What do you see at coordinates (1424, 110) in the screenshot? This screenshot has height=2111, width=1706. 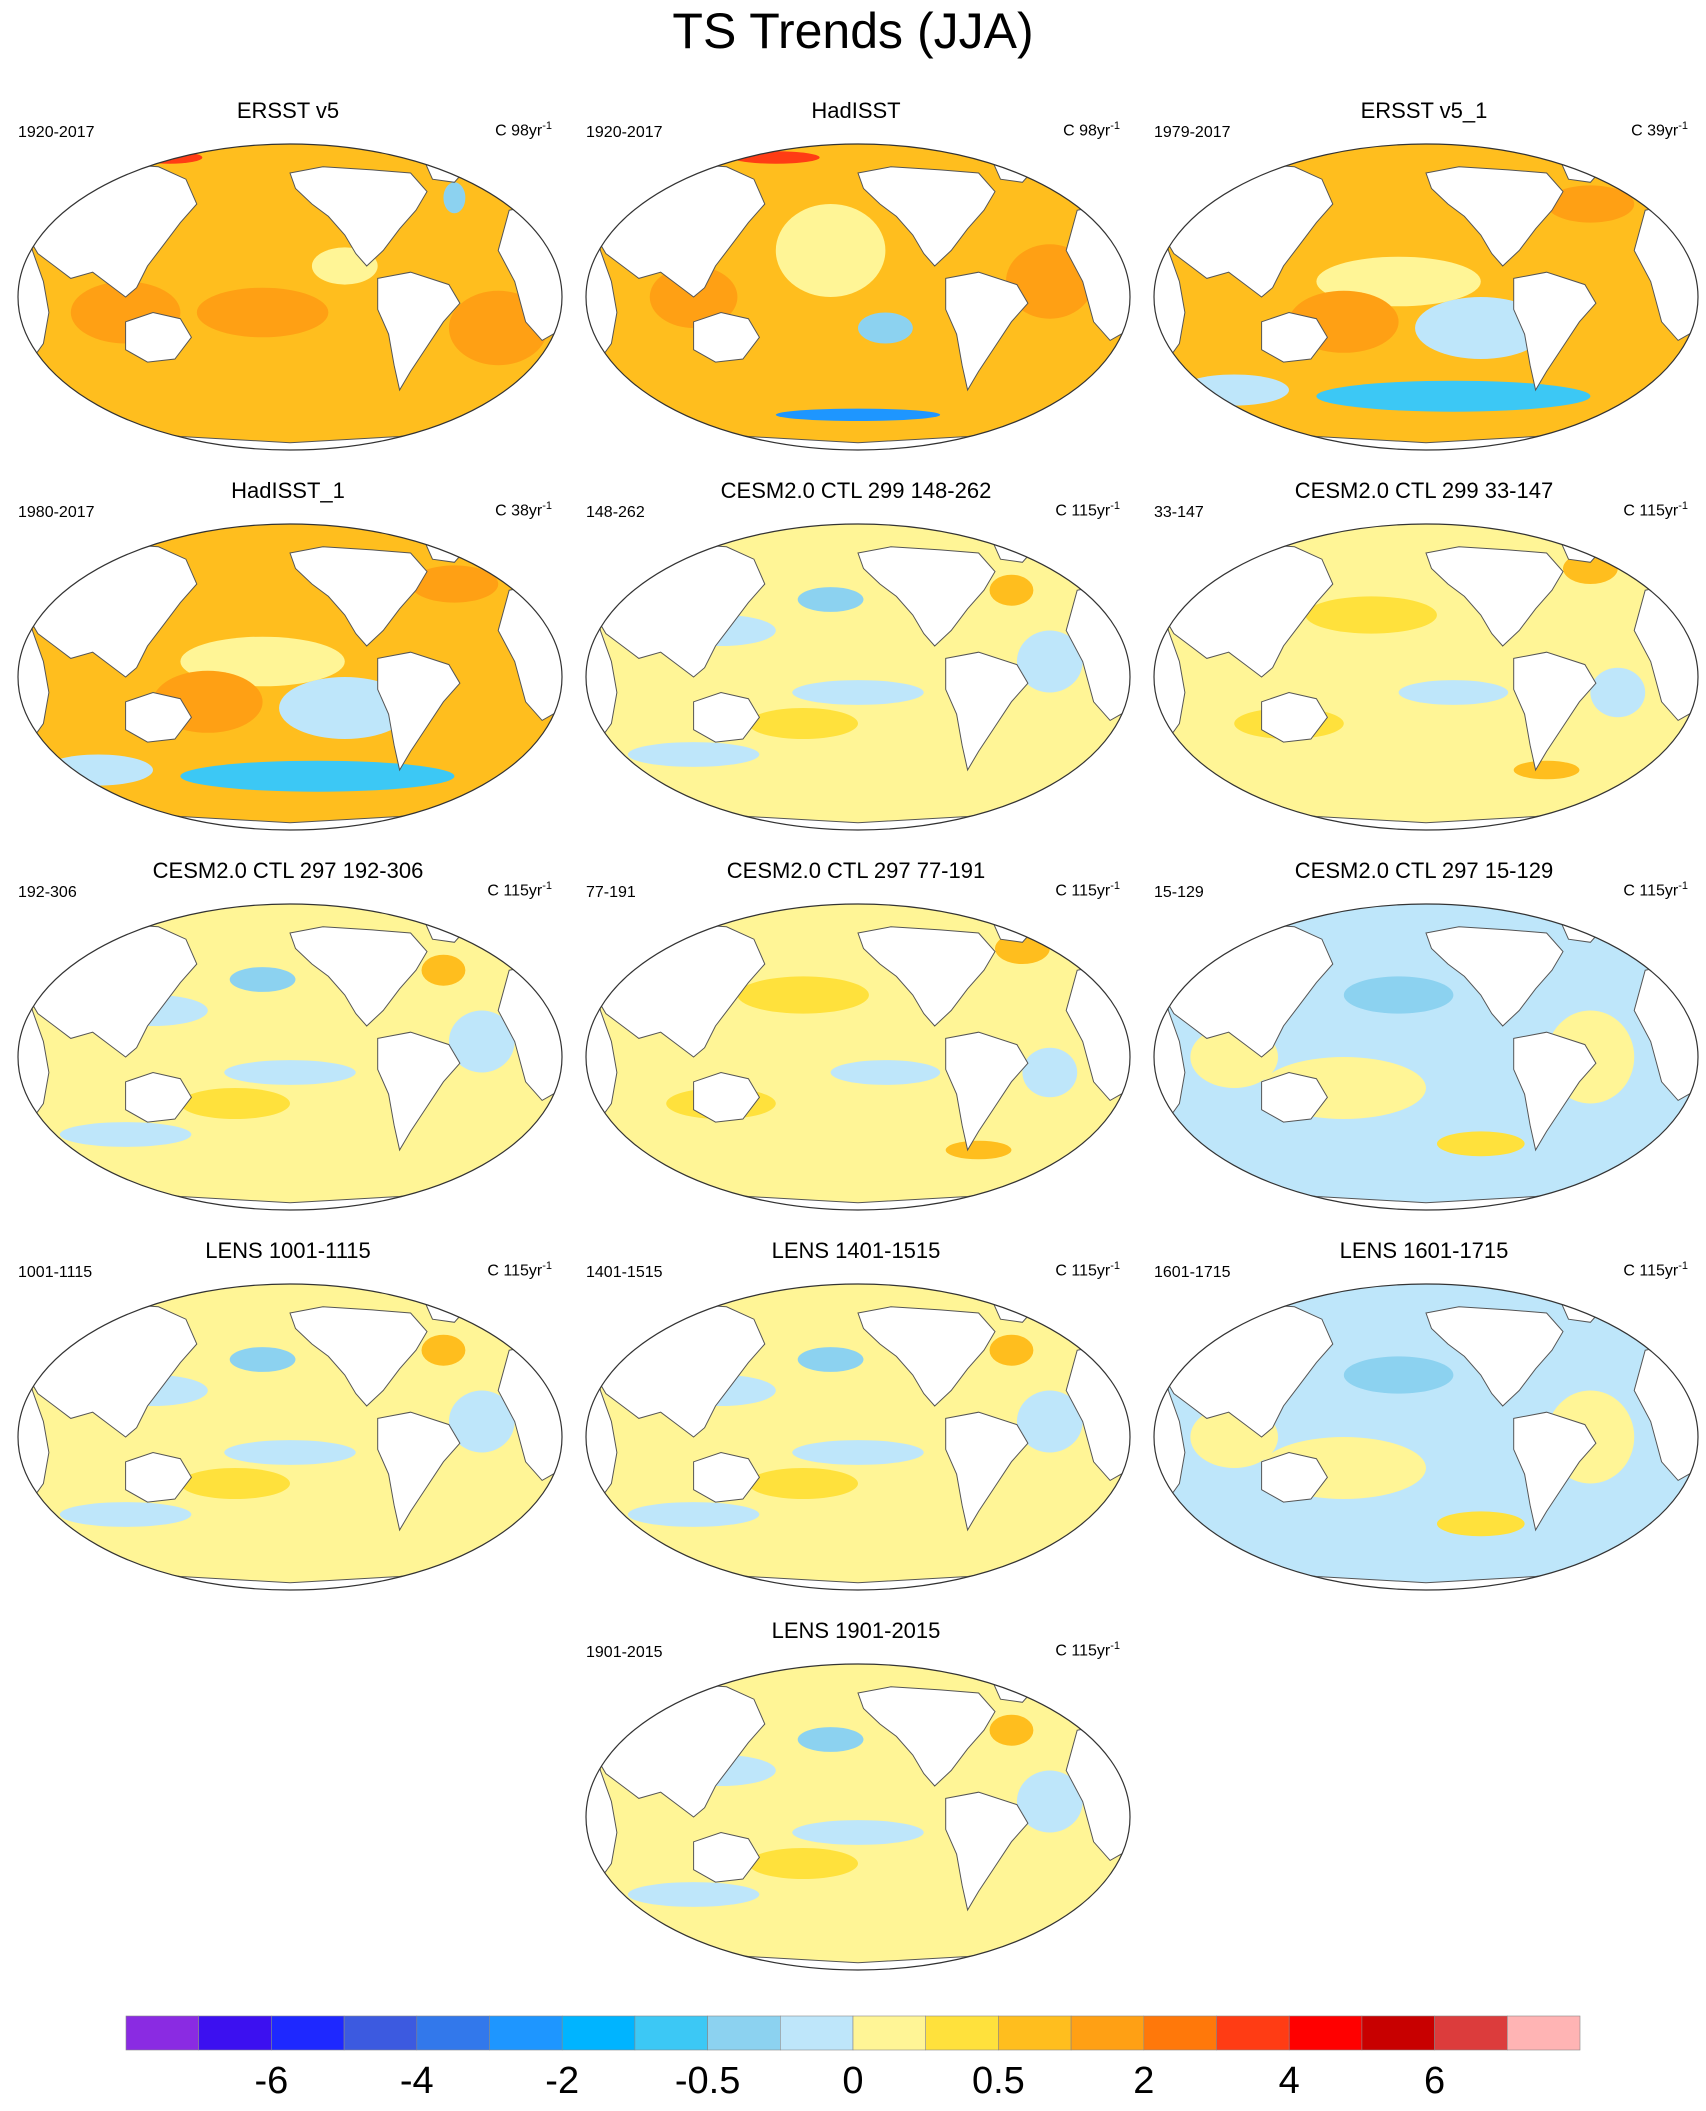 I see `panel-title: ERSST v5_1` at bounding box center [1424, 110].